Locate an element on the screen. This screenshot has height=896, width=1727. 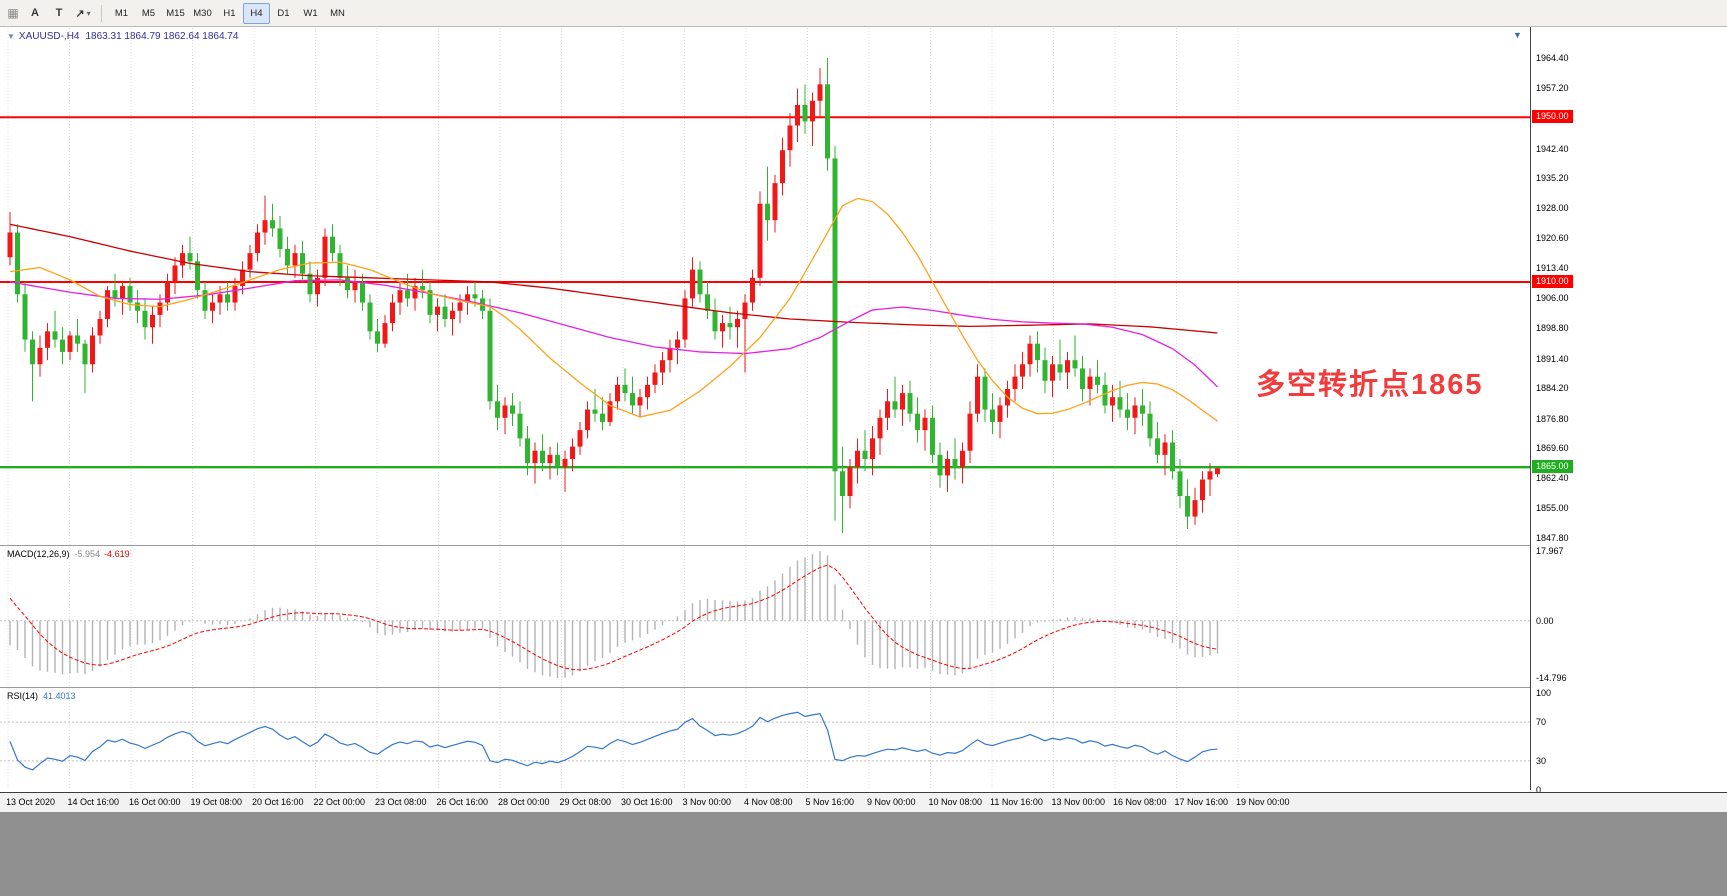
chart-shift-marker-icon: ▼ is located at coordinates (1517, 35).